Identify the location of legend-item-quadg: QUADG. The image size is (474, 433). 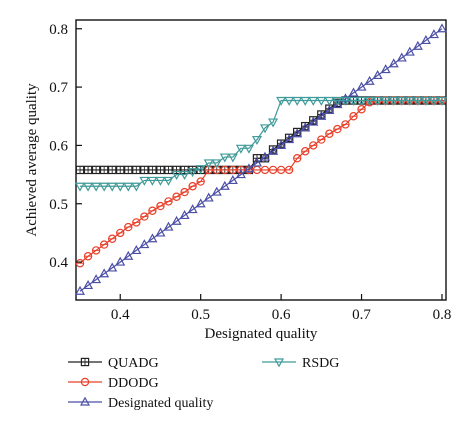
(113, 363).